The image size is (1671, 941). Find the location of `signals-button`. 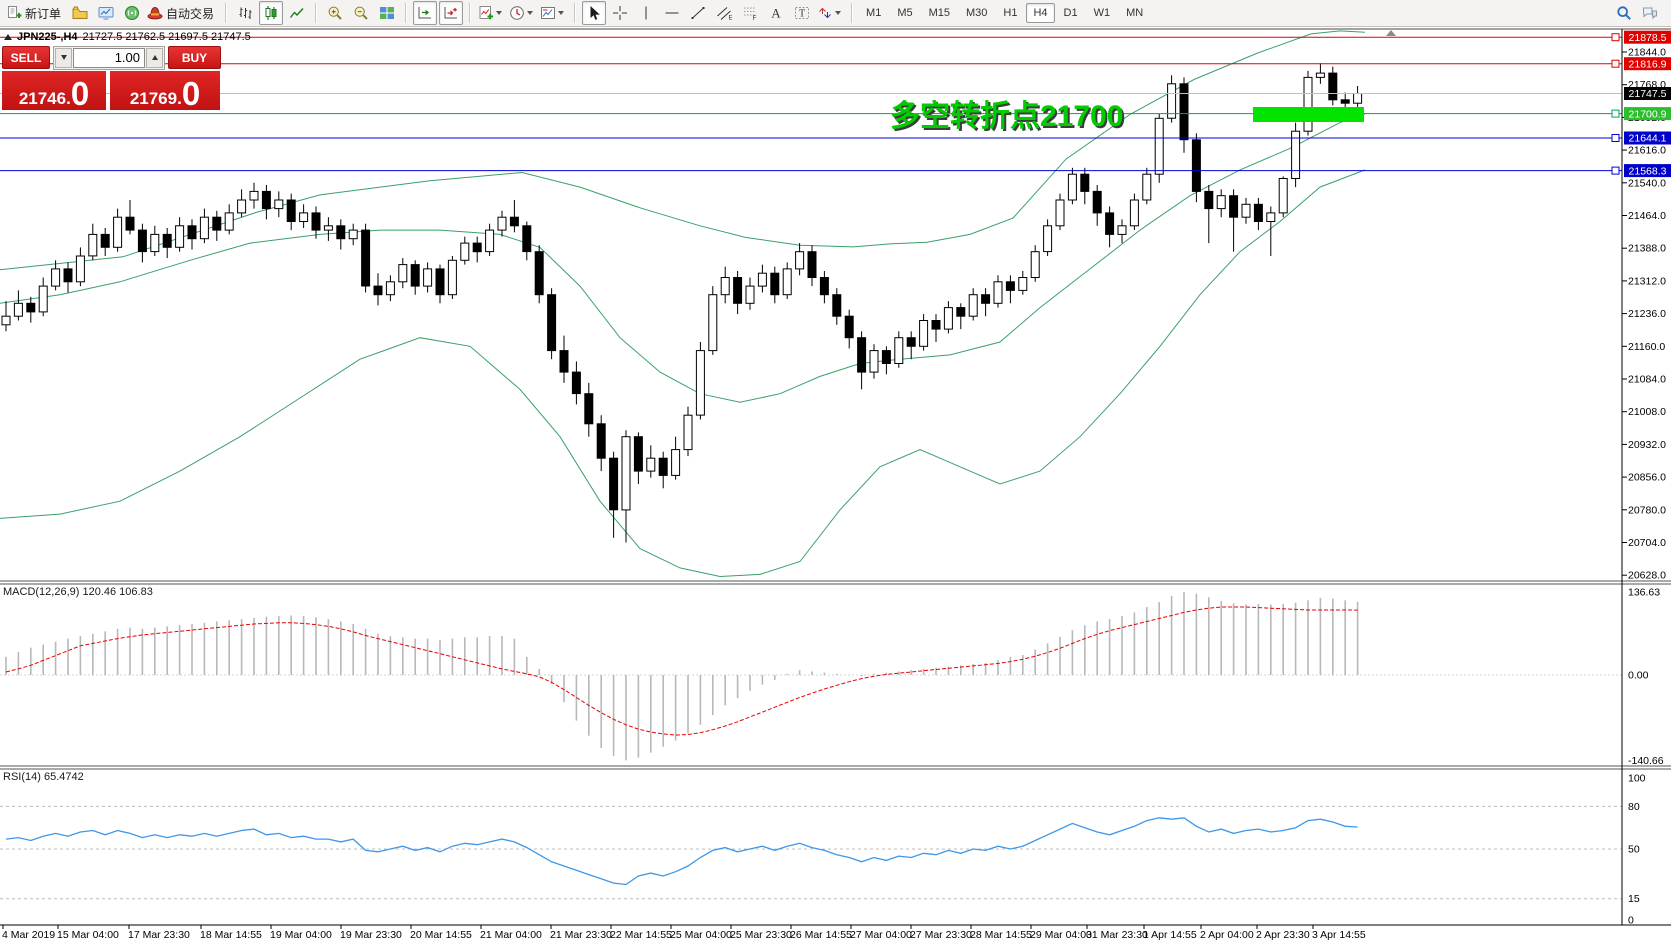

signals-button is located at coordinates (132, 13).